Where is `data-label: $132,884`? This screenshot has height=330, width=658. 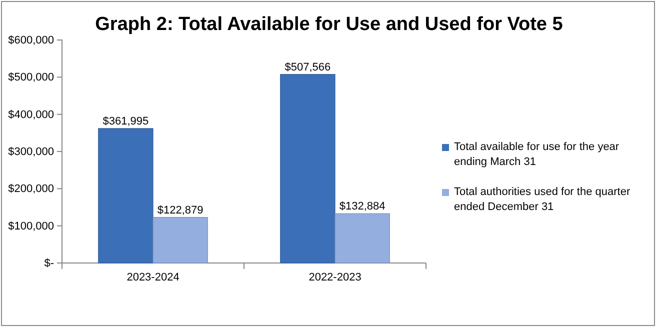 data-label: $132,884 is located at coordinates (362, 206).